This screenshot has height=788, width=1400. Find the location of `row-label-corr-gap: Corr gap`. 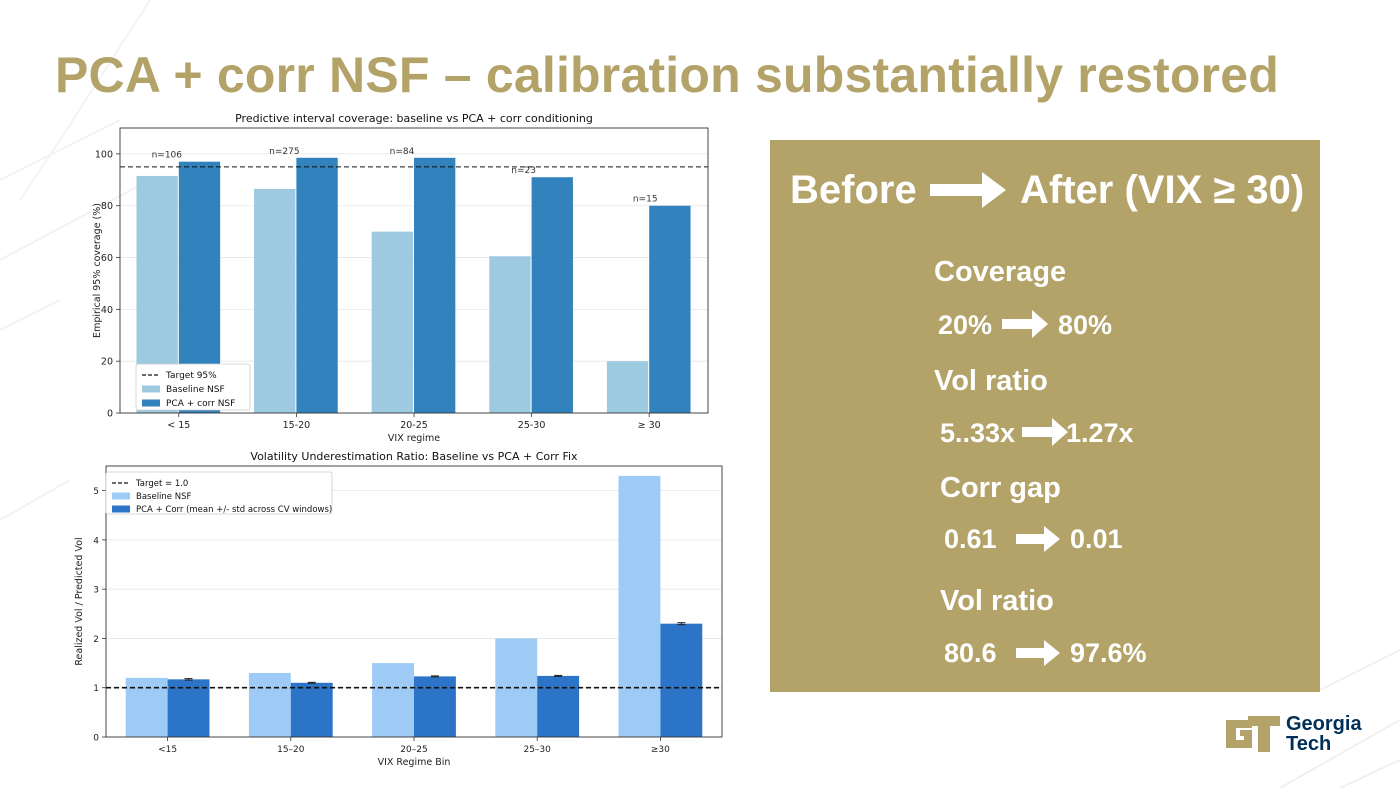

row-label-corr-gap: Corr gap is located at coordinates (1000, 488).